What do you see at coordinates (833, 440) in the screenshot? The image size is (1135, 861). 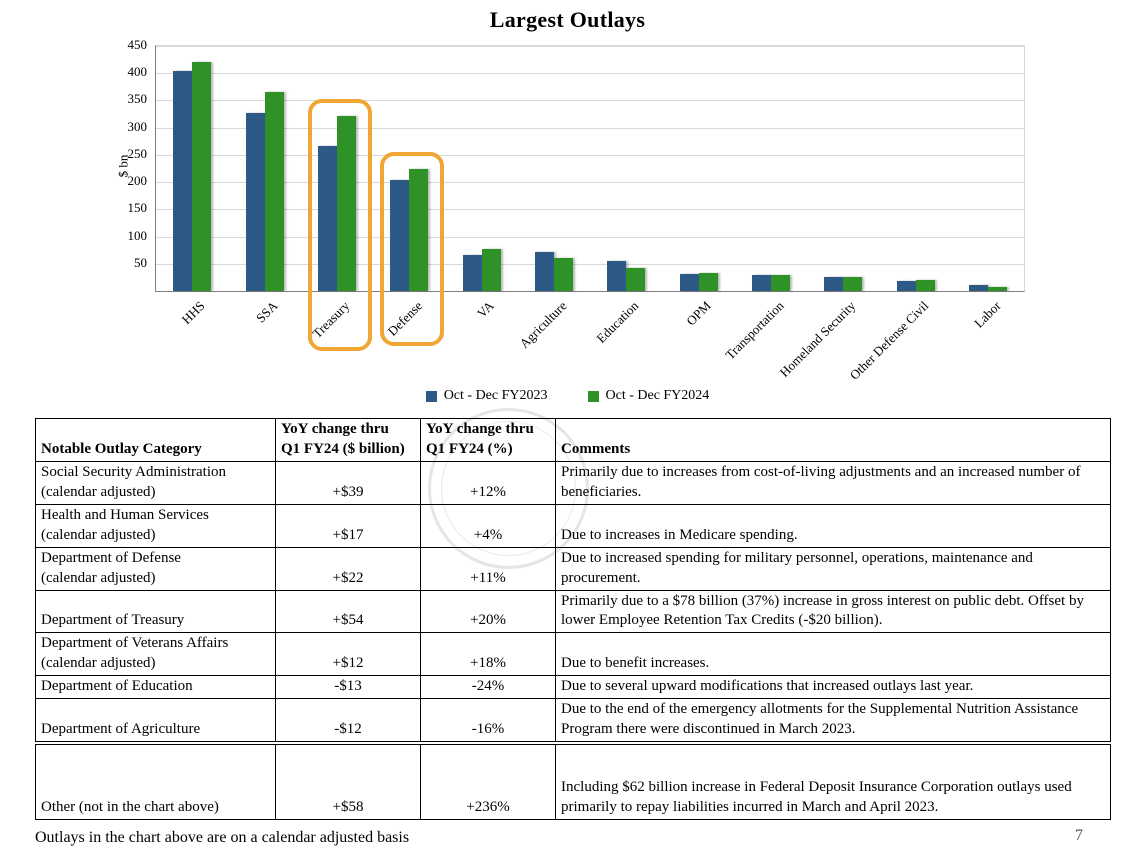 I see `col-header-comments: Comments` at bounding box center [833, 440].